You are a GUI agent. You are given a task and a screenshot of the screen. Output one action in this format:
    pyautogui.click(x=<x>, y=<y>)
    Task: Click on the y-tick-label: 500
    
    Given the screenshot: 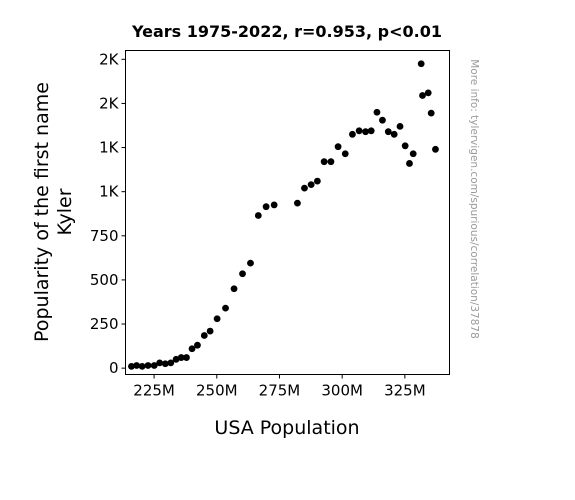 What is the action you would take?
    pyautogui.click(x=104, y=280)
    